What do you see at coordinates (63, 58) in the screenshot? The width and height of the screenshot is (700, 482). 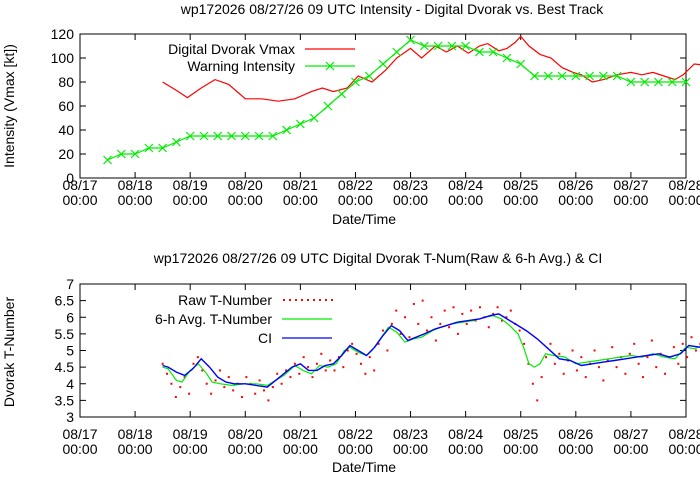 I see `y-tick-label: 100` at bounding box center [63, 58].